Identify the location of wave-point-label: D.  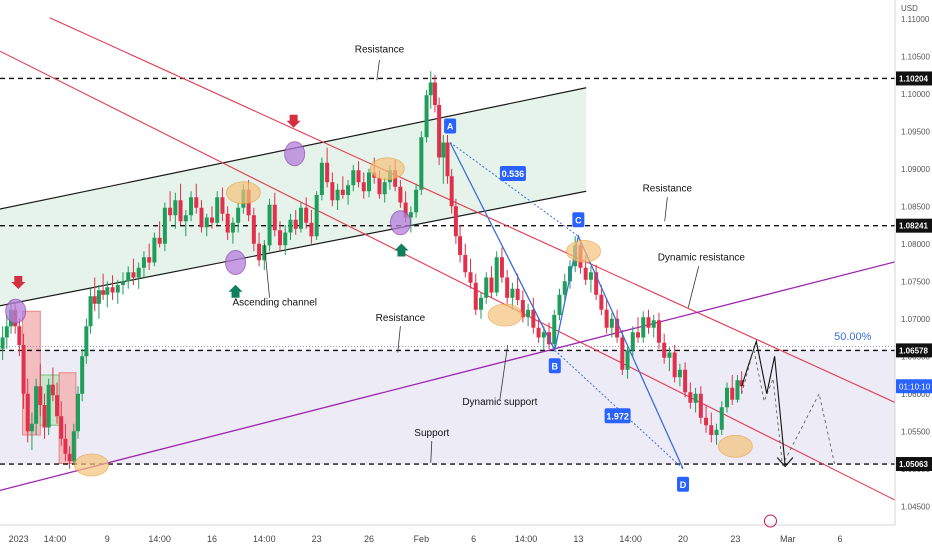
(683, 485).